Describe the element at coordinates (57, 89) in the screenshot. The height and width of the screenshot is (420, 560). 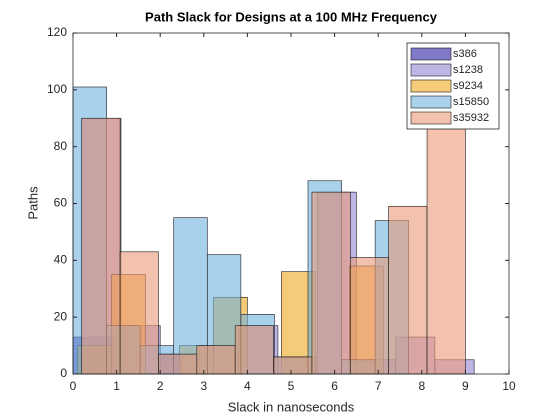
I see `y-tick-label: 100` at that location.